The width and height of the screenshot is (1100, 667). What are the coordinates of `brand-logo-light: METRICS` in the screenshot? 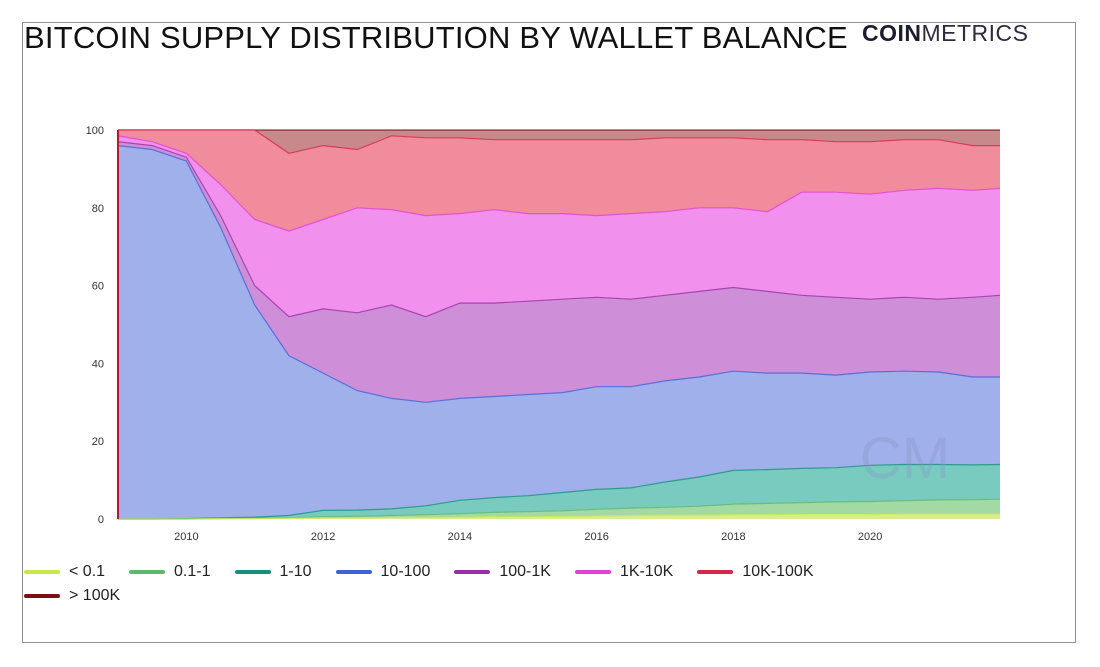 It's located at (975, 33).